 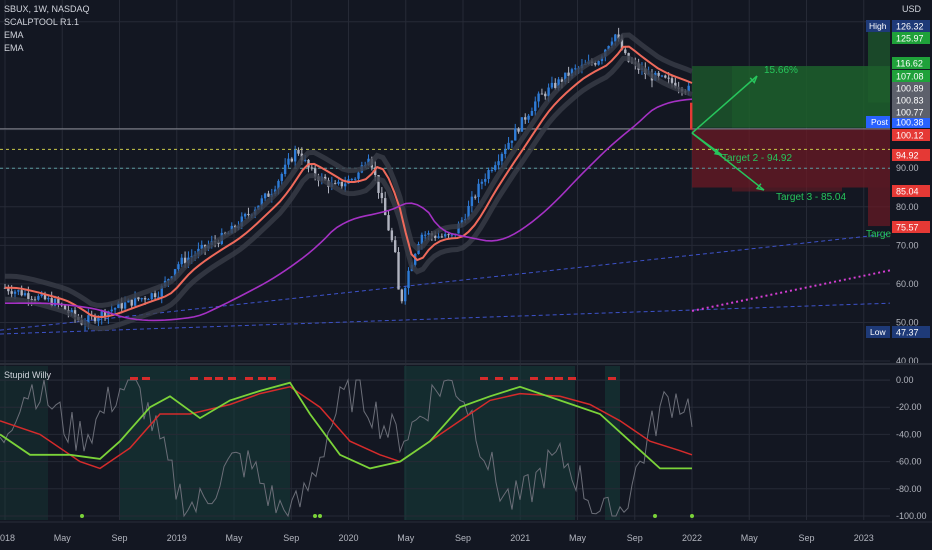 What do you see at coordinates (878, 332) in the screenshot?
I see `low-label: Low` at bounding box center [878, 332].